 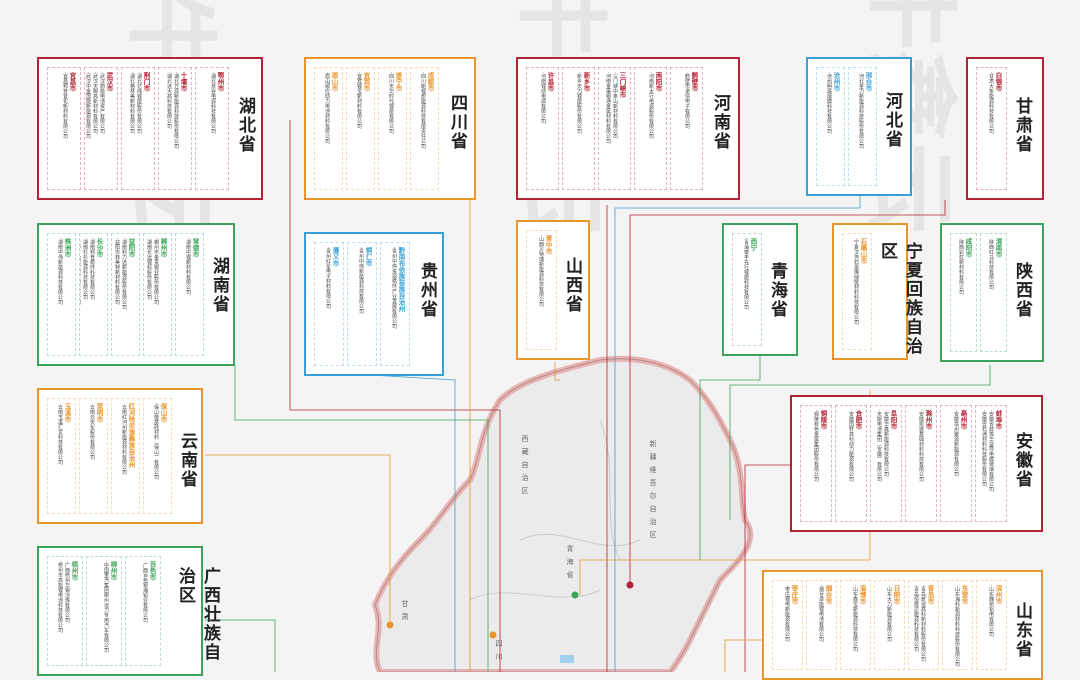 I want to click on province-panel: 甘肃省 白银市 ·甘肃大象能源科技有限公司, so click(x=1005, y=128).